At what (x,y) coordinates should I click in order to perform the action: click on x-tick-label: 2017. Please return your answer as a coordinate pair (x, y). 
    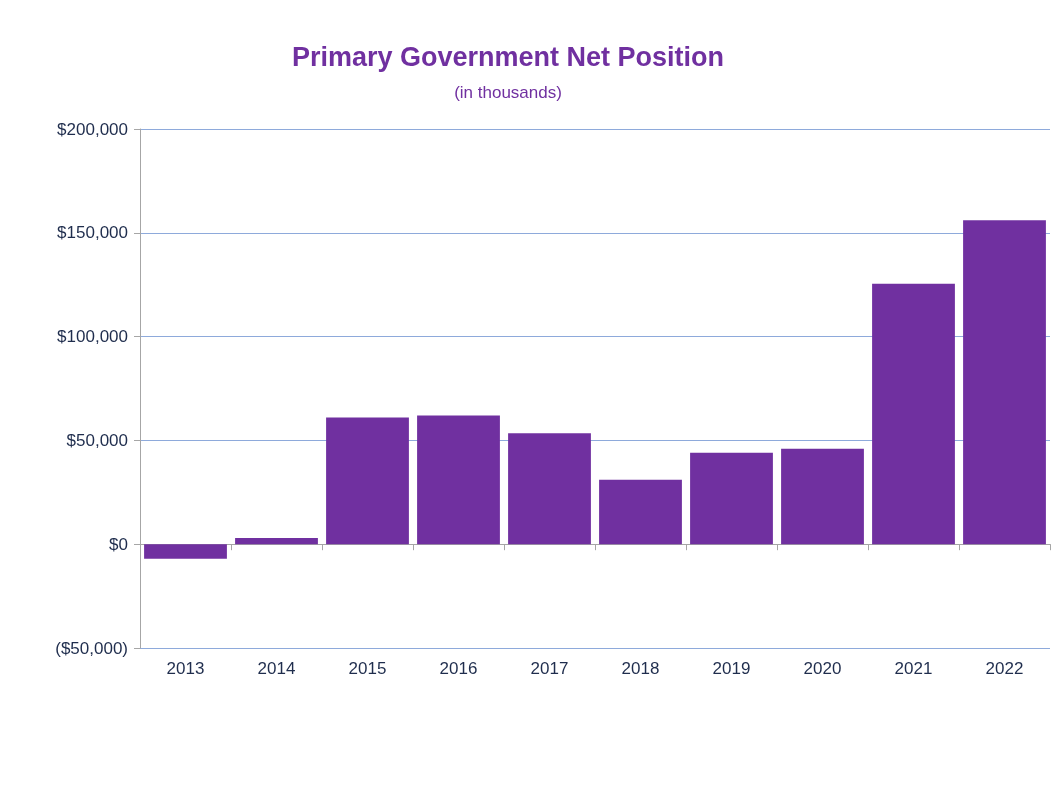
    Looking at the image, I should click on (549, 668).